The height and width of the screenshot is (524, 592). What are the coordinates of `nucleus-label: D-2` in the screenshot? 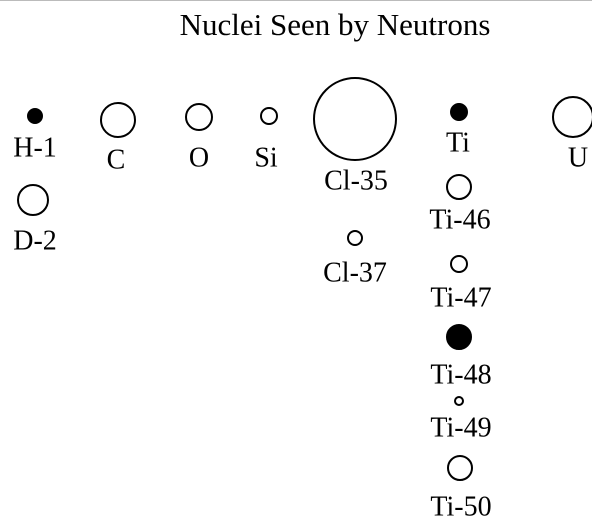 It's located at (35, 240).